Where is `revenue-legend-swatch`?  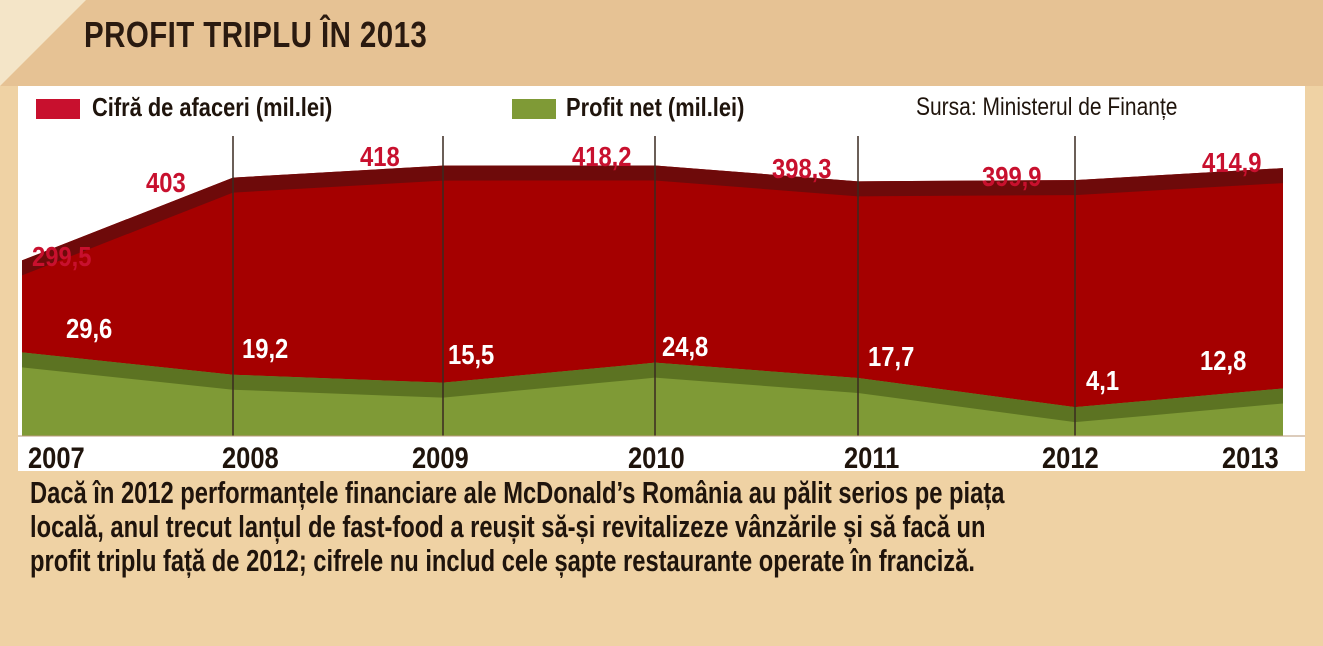
revenue-legend-swatch is located at coordinates (58, 109).